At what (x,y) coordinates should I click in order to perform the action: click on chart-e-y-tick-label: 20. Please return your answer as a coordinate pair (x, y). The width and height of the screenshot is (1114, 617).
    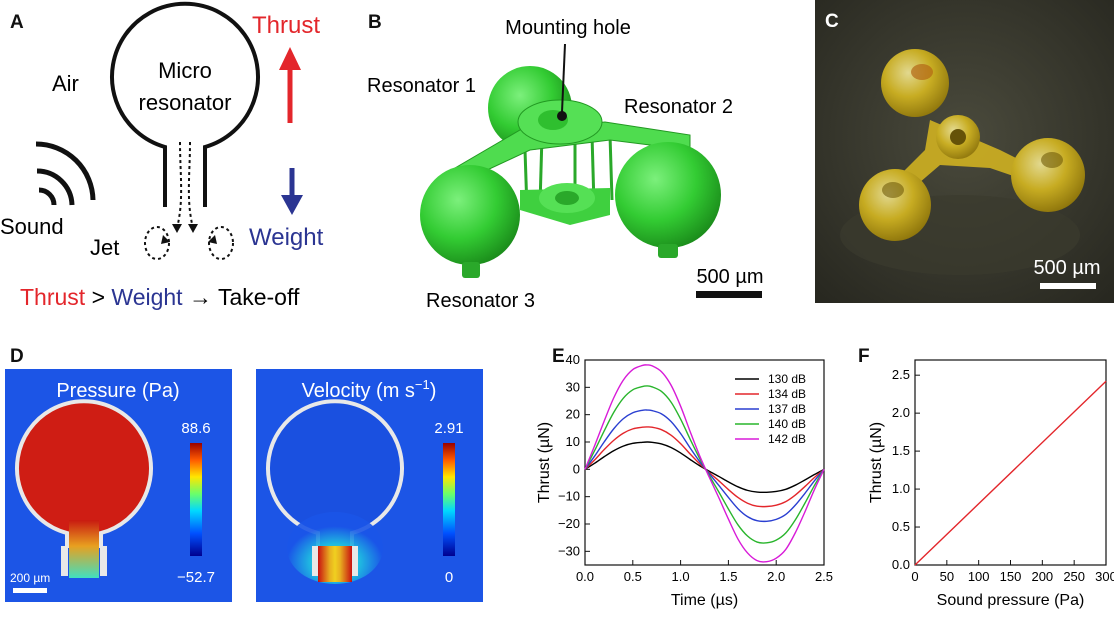
    Looking at the image, I should click on (573, 414).